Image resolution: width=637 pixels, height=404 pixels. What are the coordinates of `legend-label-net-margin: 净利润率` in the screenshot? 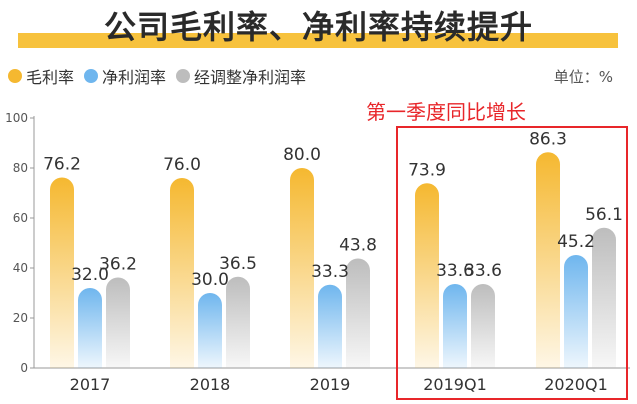 It's located at (134, 77).